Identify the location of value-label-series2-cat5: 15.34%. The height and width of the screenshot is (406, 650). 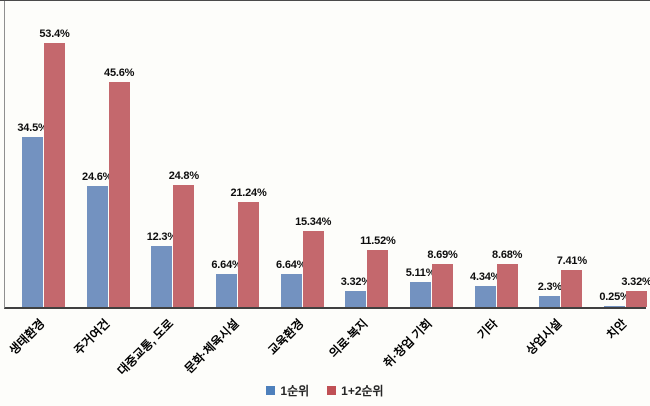
(313, 222).